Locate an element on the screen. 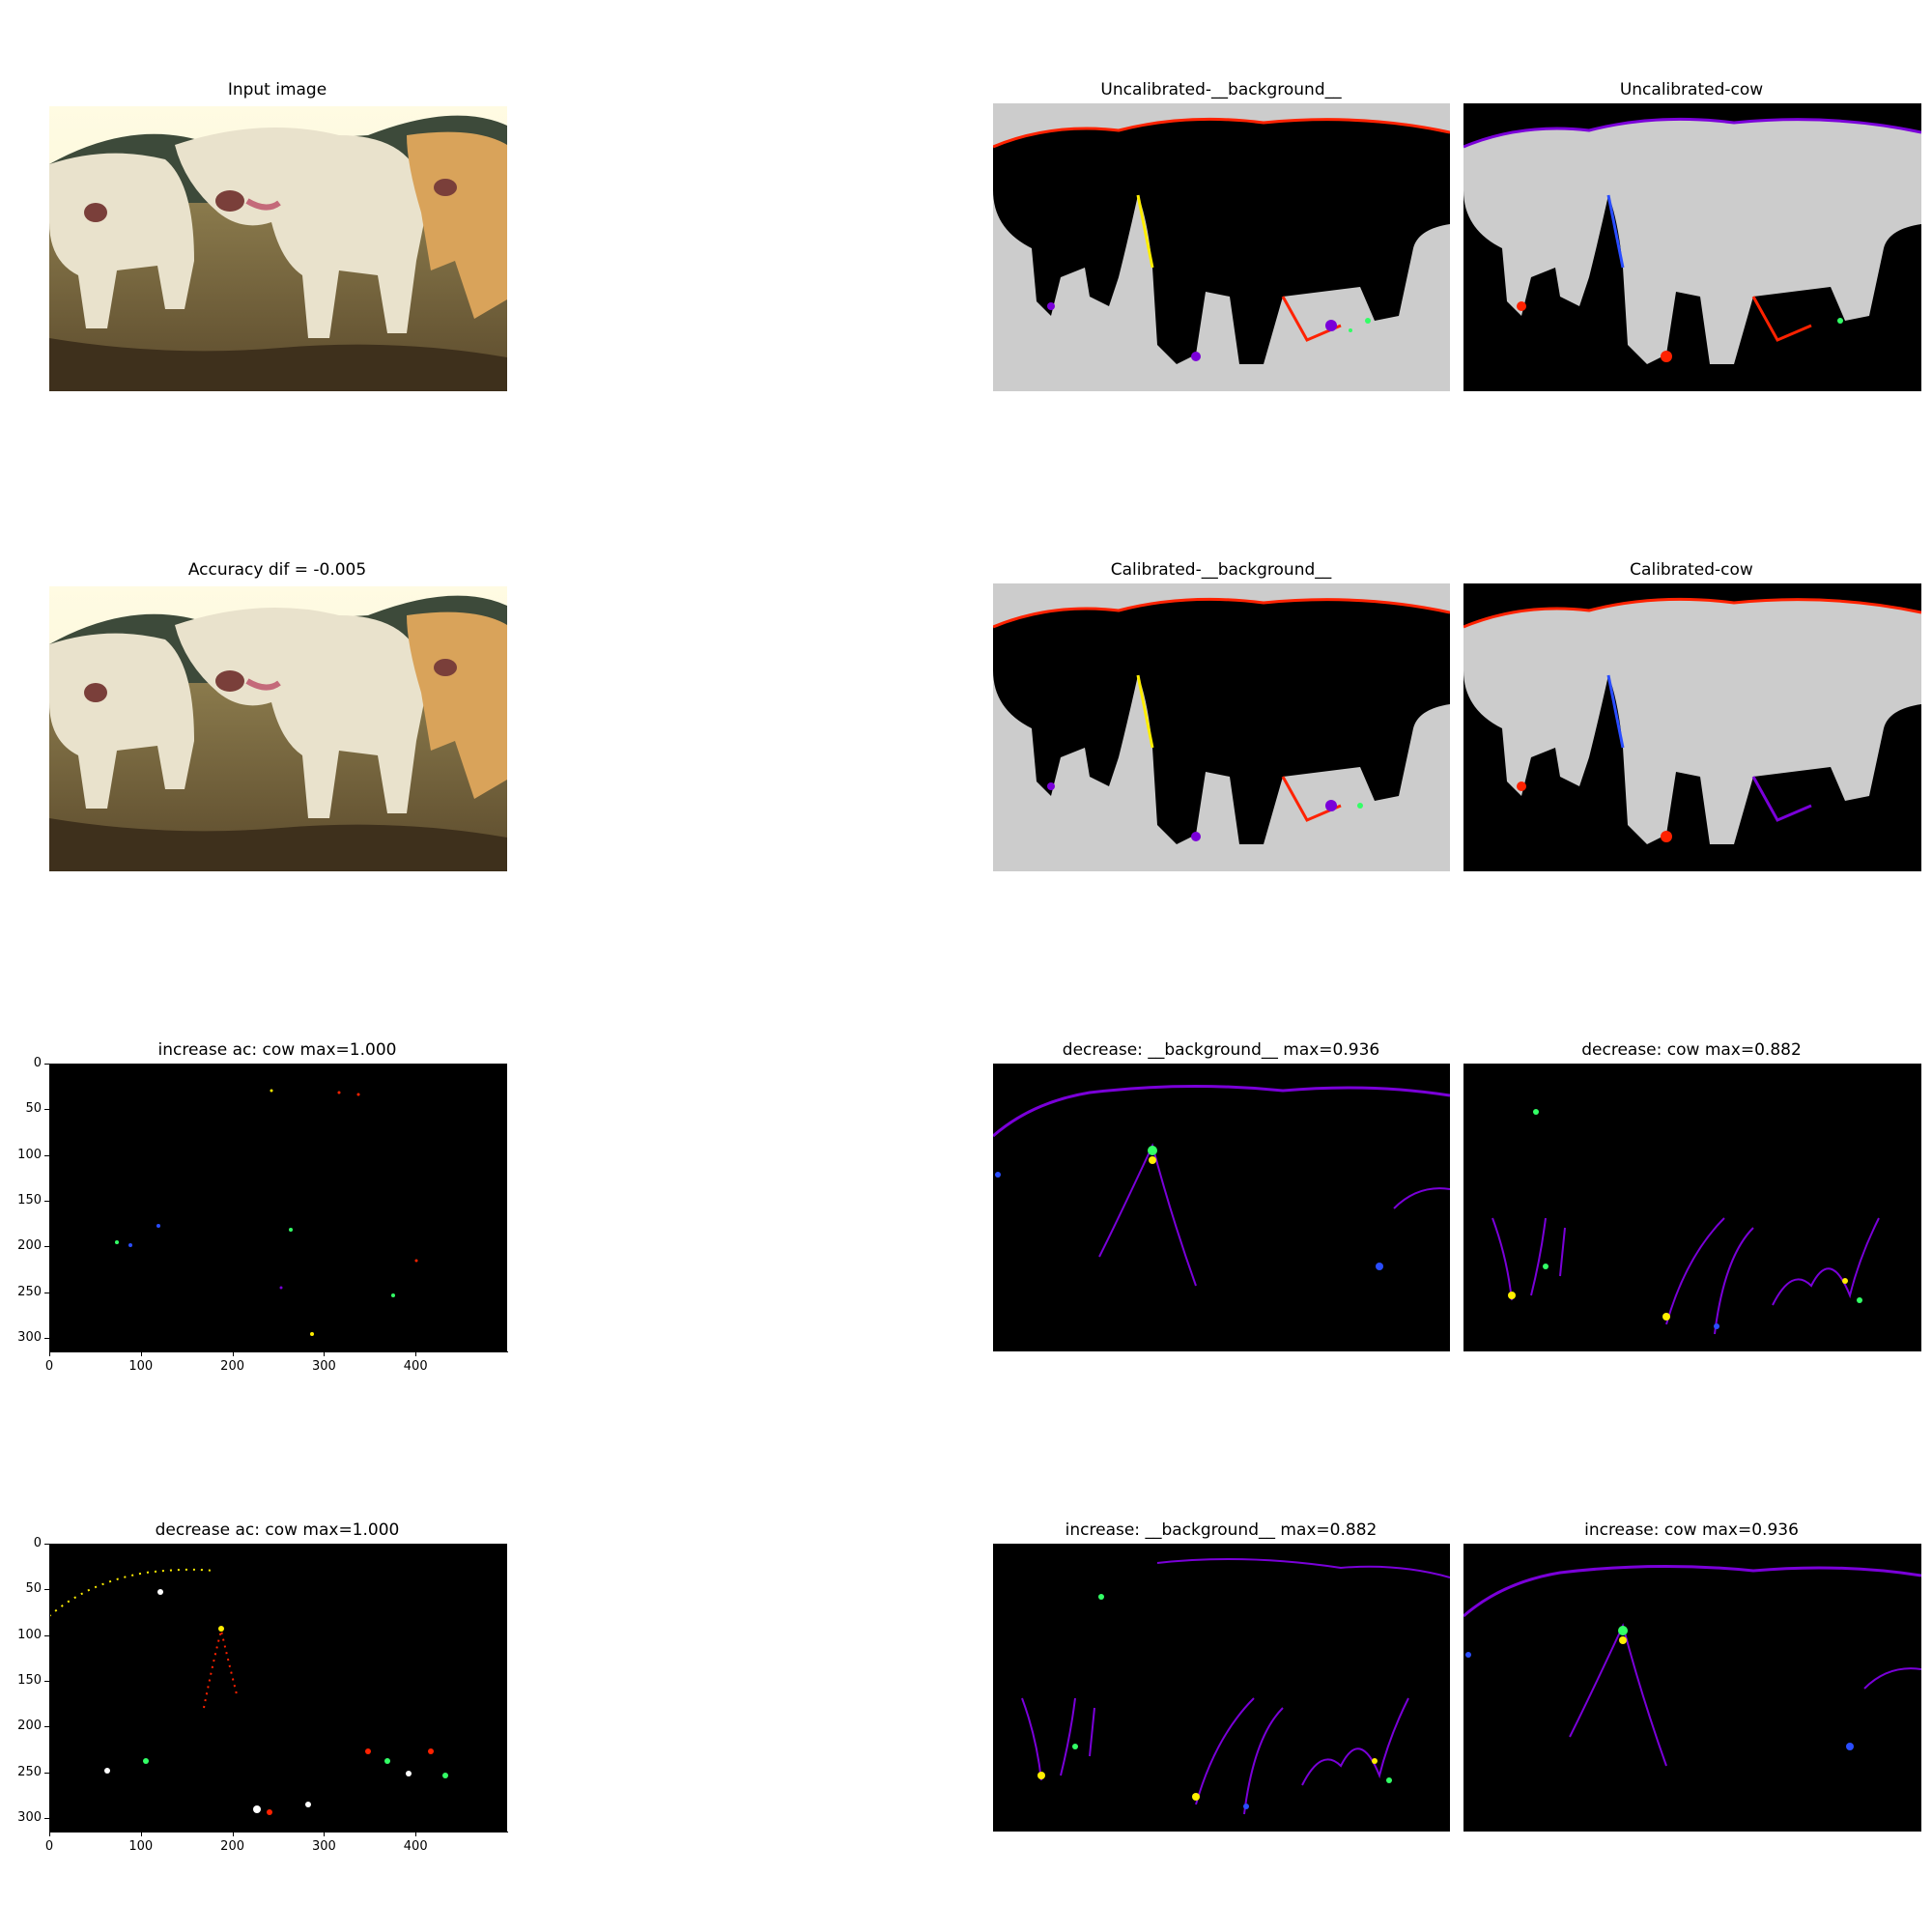  decrease-ac-cow-map is located at coordinates (278, 1688).